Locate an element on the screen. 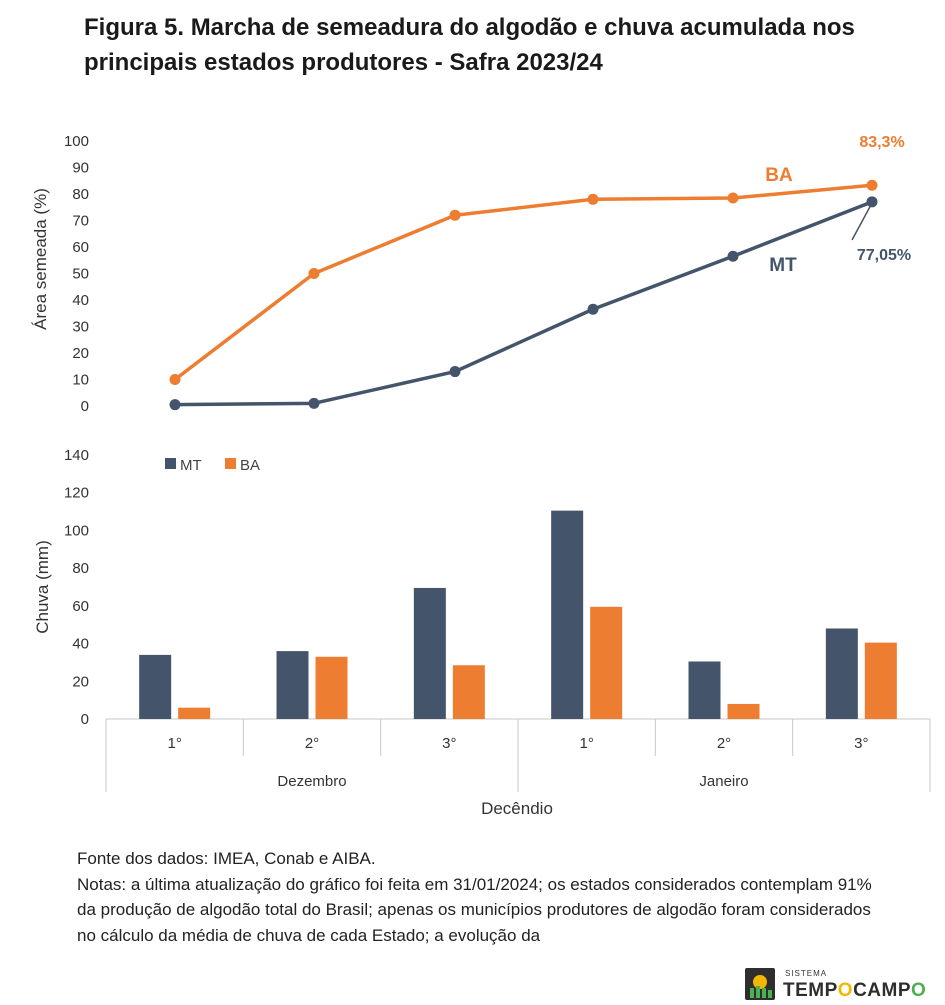 This screenshot has width=945, height=1005. line-y-tick-labels: 0 10 20 30 40 50 60 70 80 90 100 is located at coordinates (76, 274).